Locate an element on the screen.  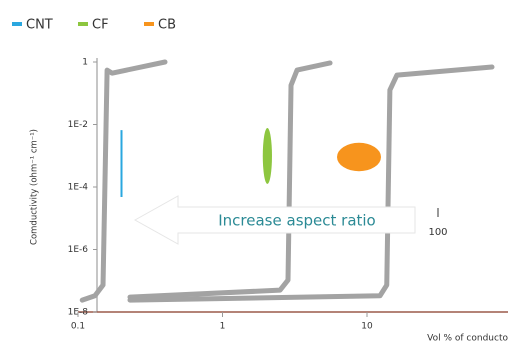
arrow-label: Increase aspect ratio is located at coordinates (297, 221).